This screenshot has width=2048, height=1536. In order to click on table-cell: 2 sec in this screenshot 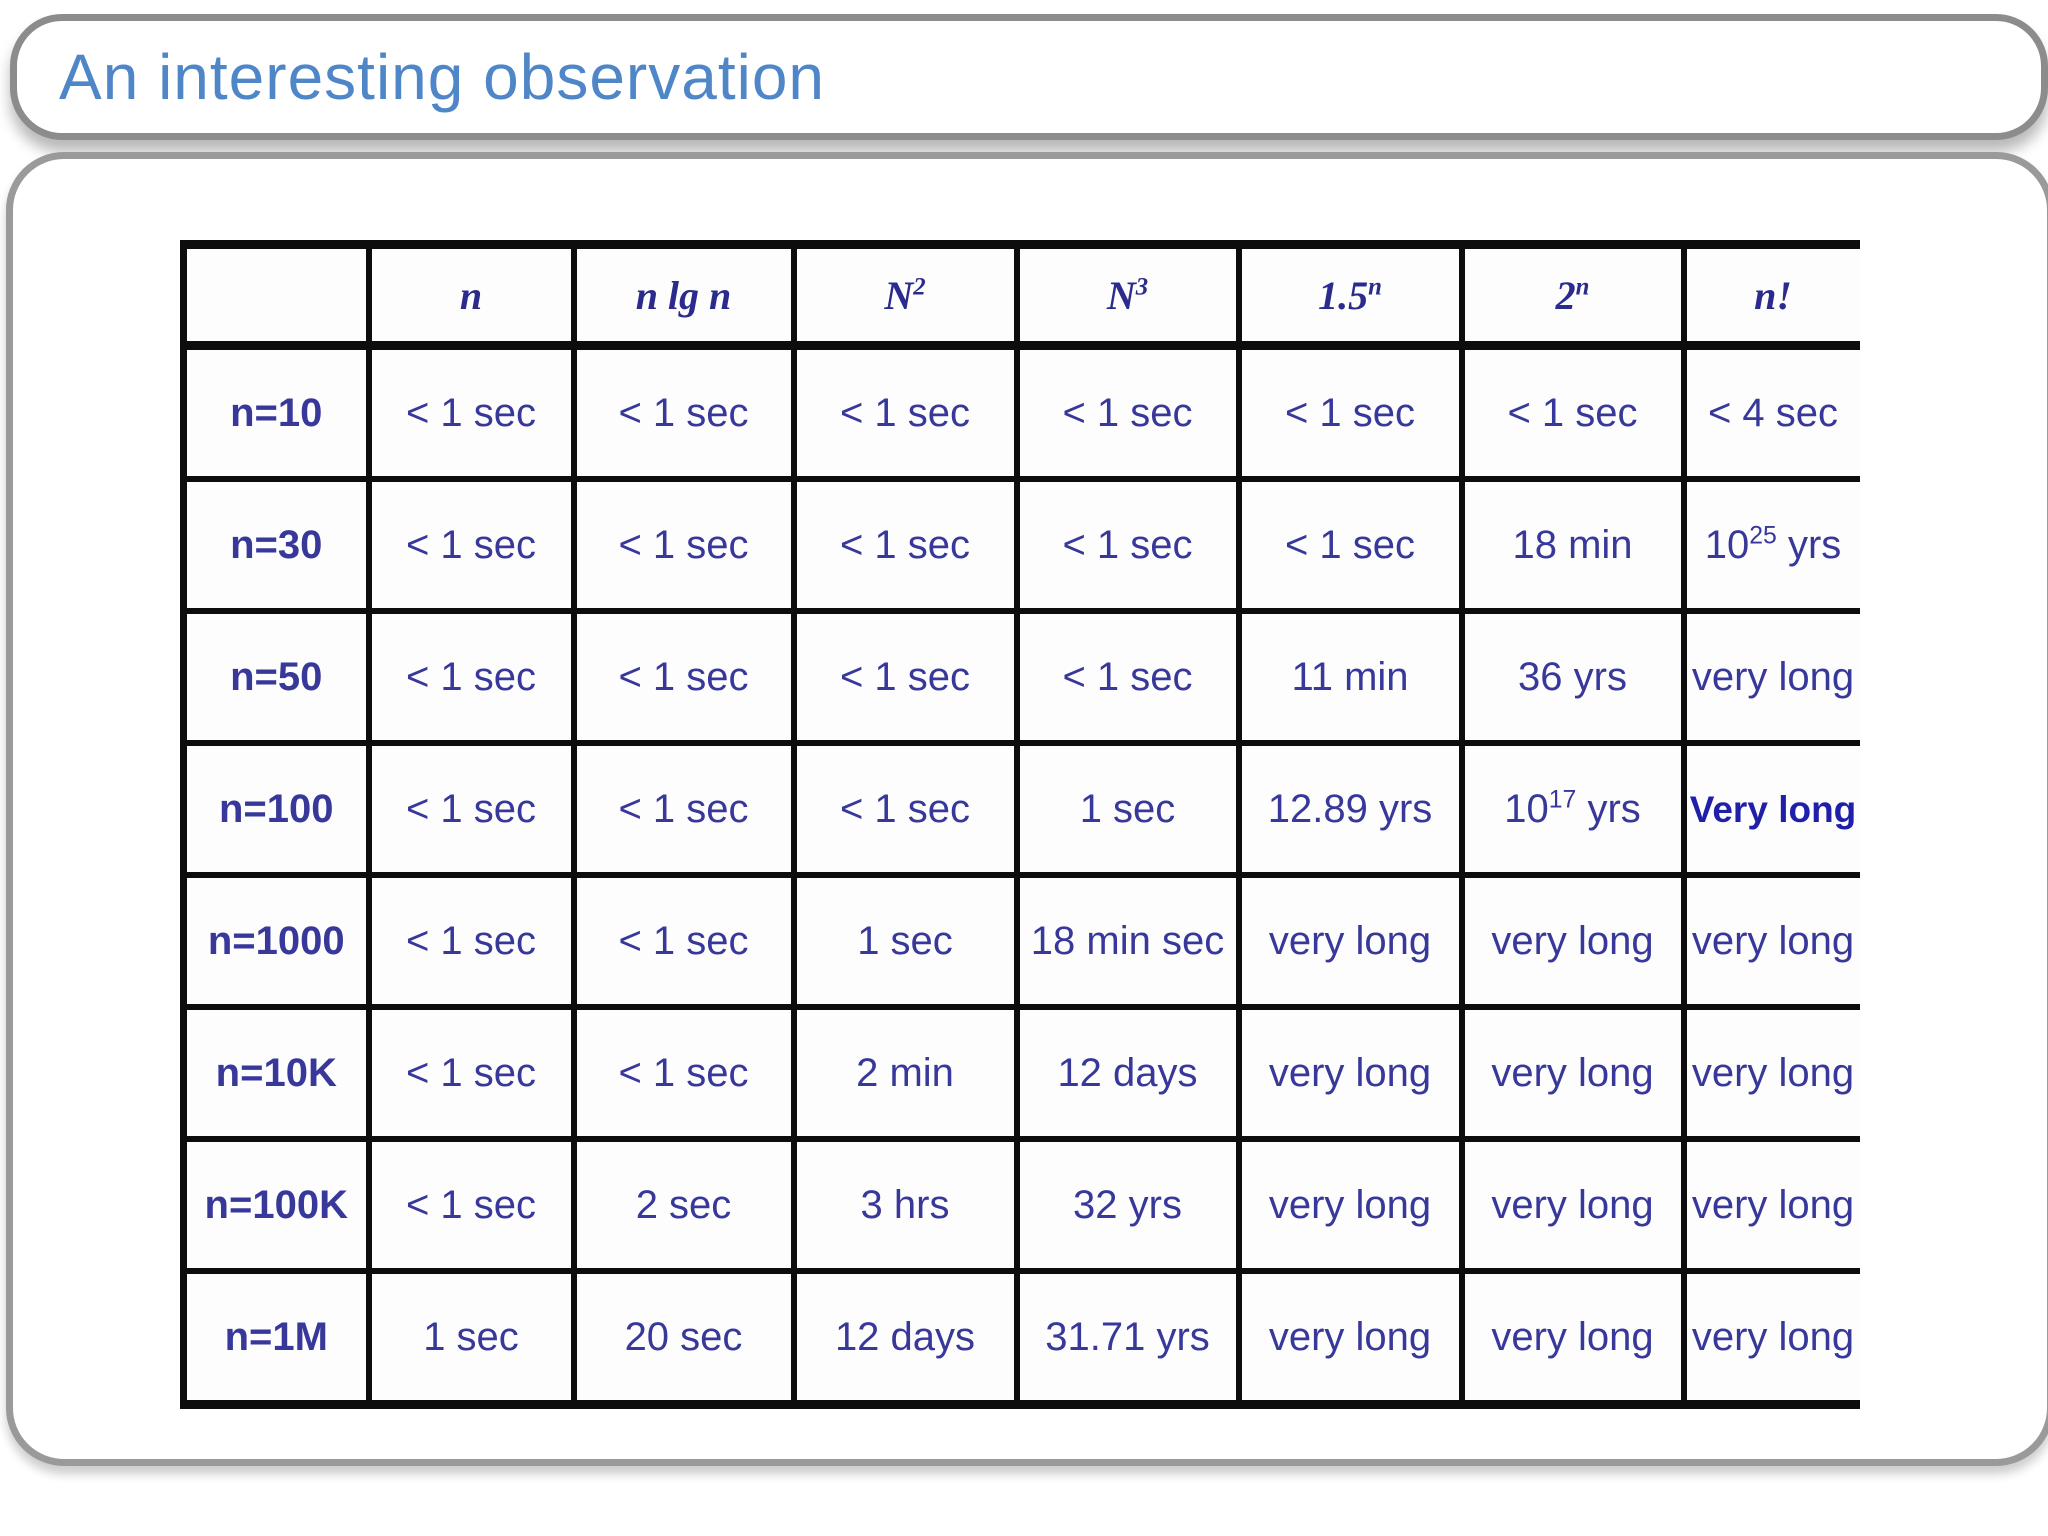, I will do `click(683, 1205)`.